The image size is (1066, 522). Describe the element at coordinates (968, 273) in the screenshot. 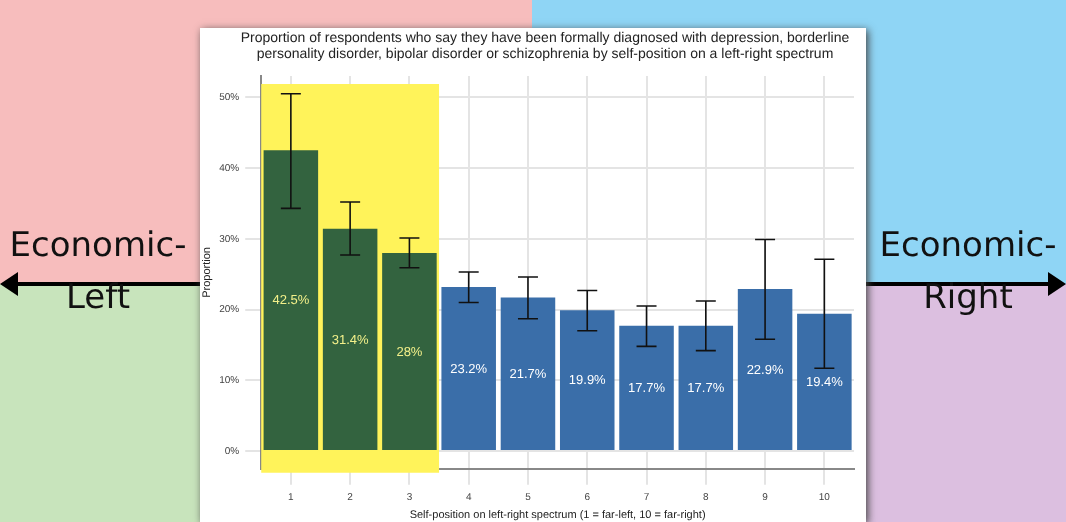

I see `text: Economic-Right` at that location.